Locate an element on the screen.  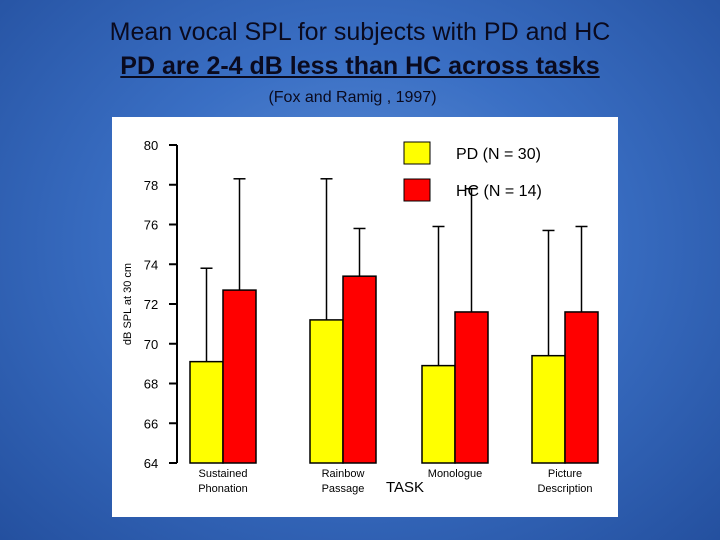
y-tick-label: 64 is located at coordinates (151, 463).